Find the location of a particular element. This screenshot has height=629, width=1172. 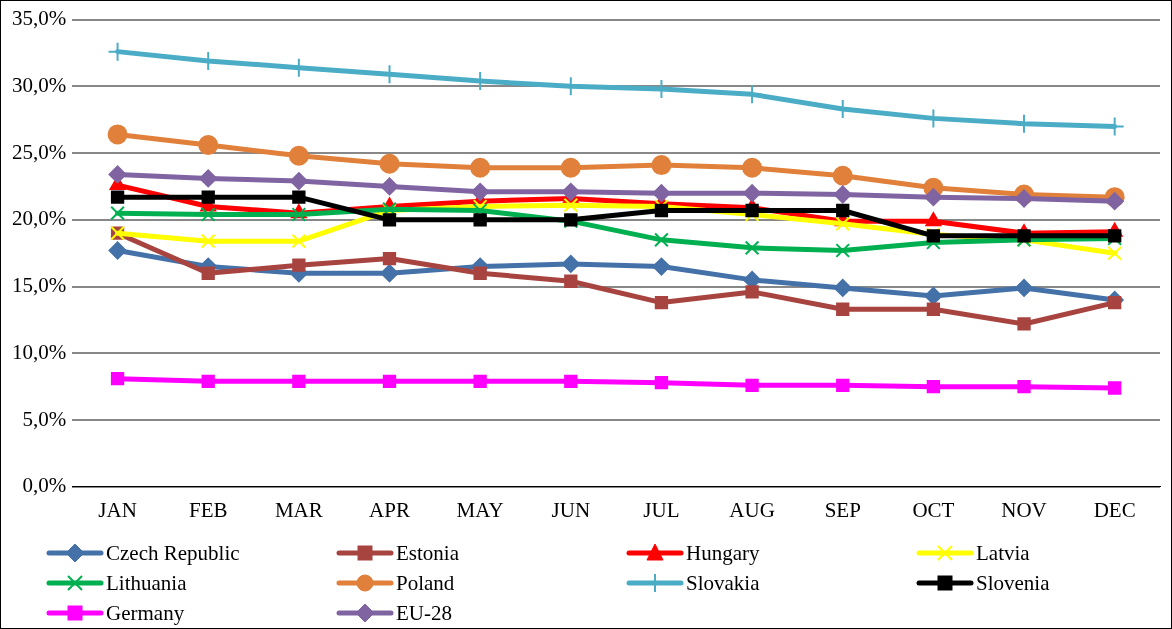

legend-label: Germany is located at coordinates (145, 613).